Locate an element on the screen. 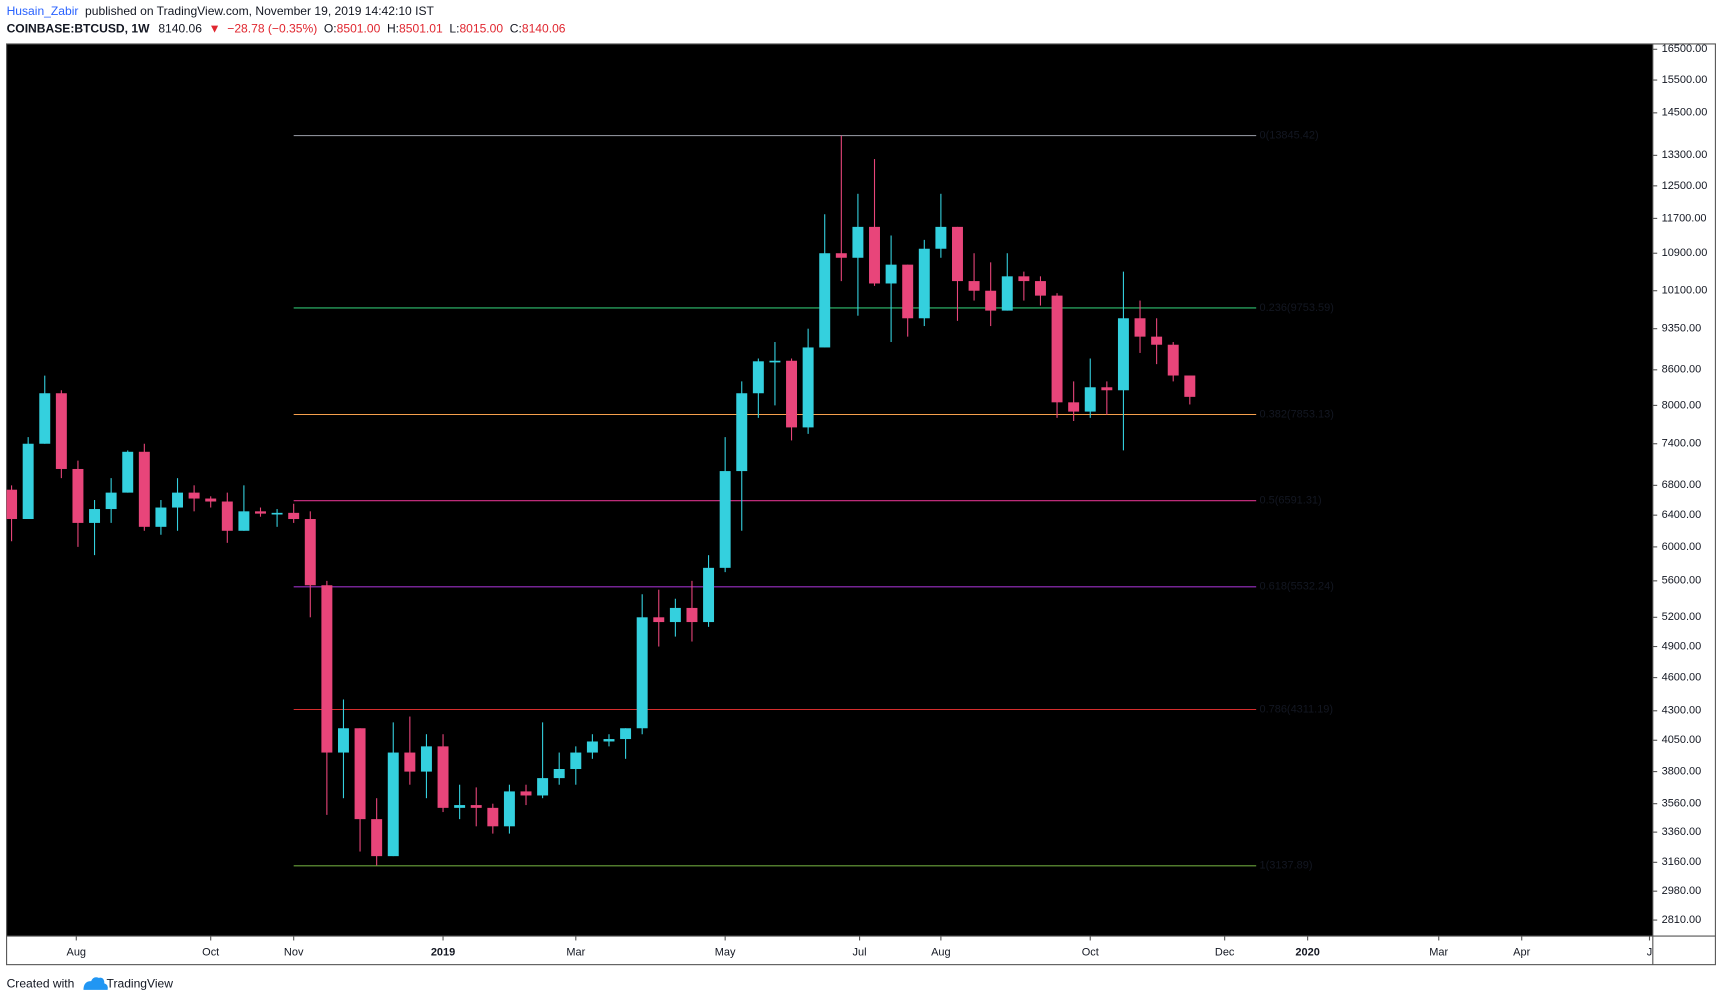 The height and width of the screenshot is (1002, 1722). tradingview-logo is located at coordinates (95, 983).